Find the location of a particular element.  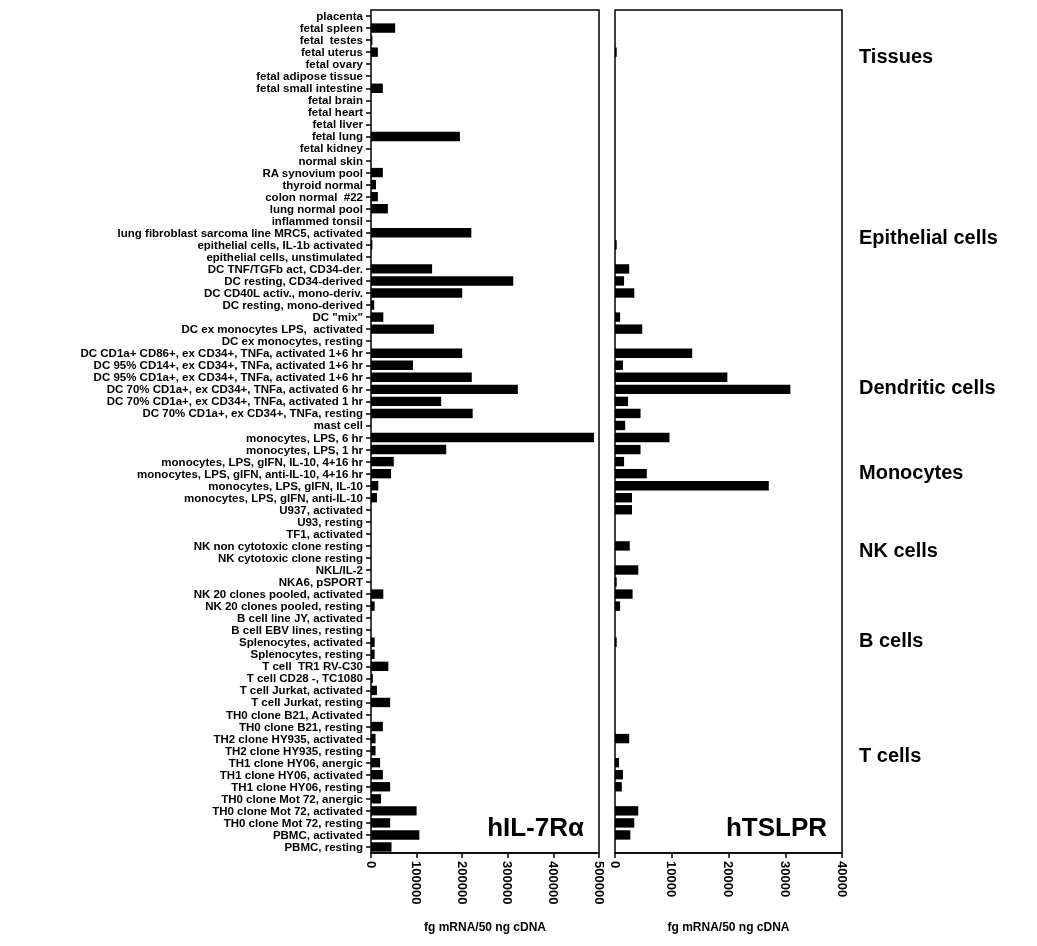

y-tick-label: TH0 clone Mot 72, activated is located at coordinates (287, 810).